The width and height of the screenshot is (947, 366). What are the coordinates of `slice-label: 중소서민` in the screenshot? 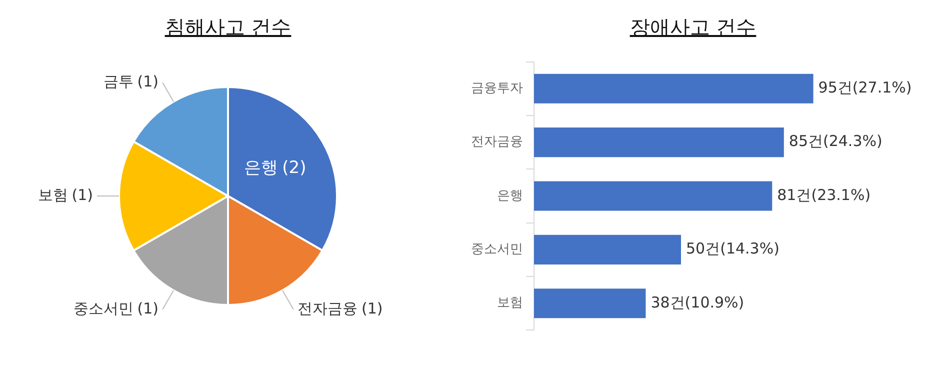 It's located at (103, 308).